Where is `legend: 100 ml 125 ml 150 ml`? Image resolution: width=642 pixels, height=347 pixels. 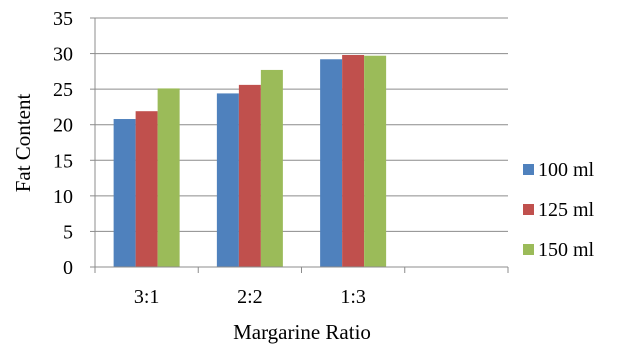 legend: 100 ml 125 ml 150 ml is located at coordinates (559, 210).